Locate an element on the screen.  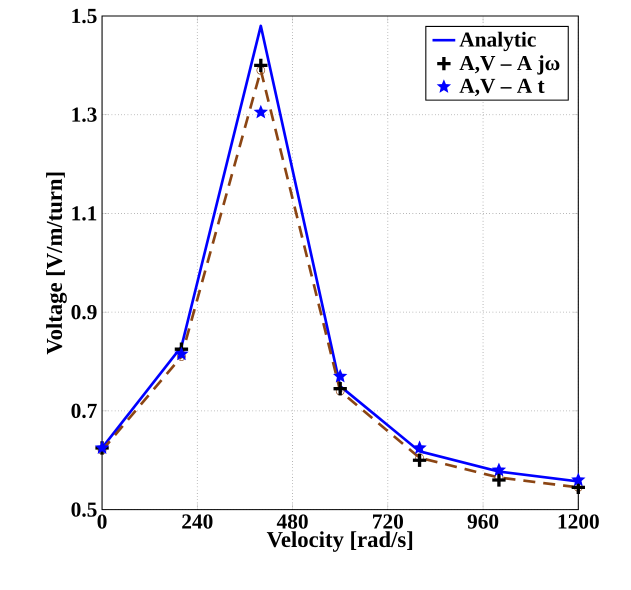
legend-label: A,V – A t is located at coordinates (502, 87).